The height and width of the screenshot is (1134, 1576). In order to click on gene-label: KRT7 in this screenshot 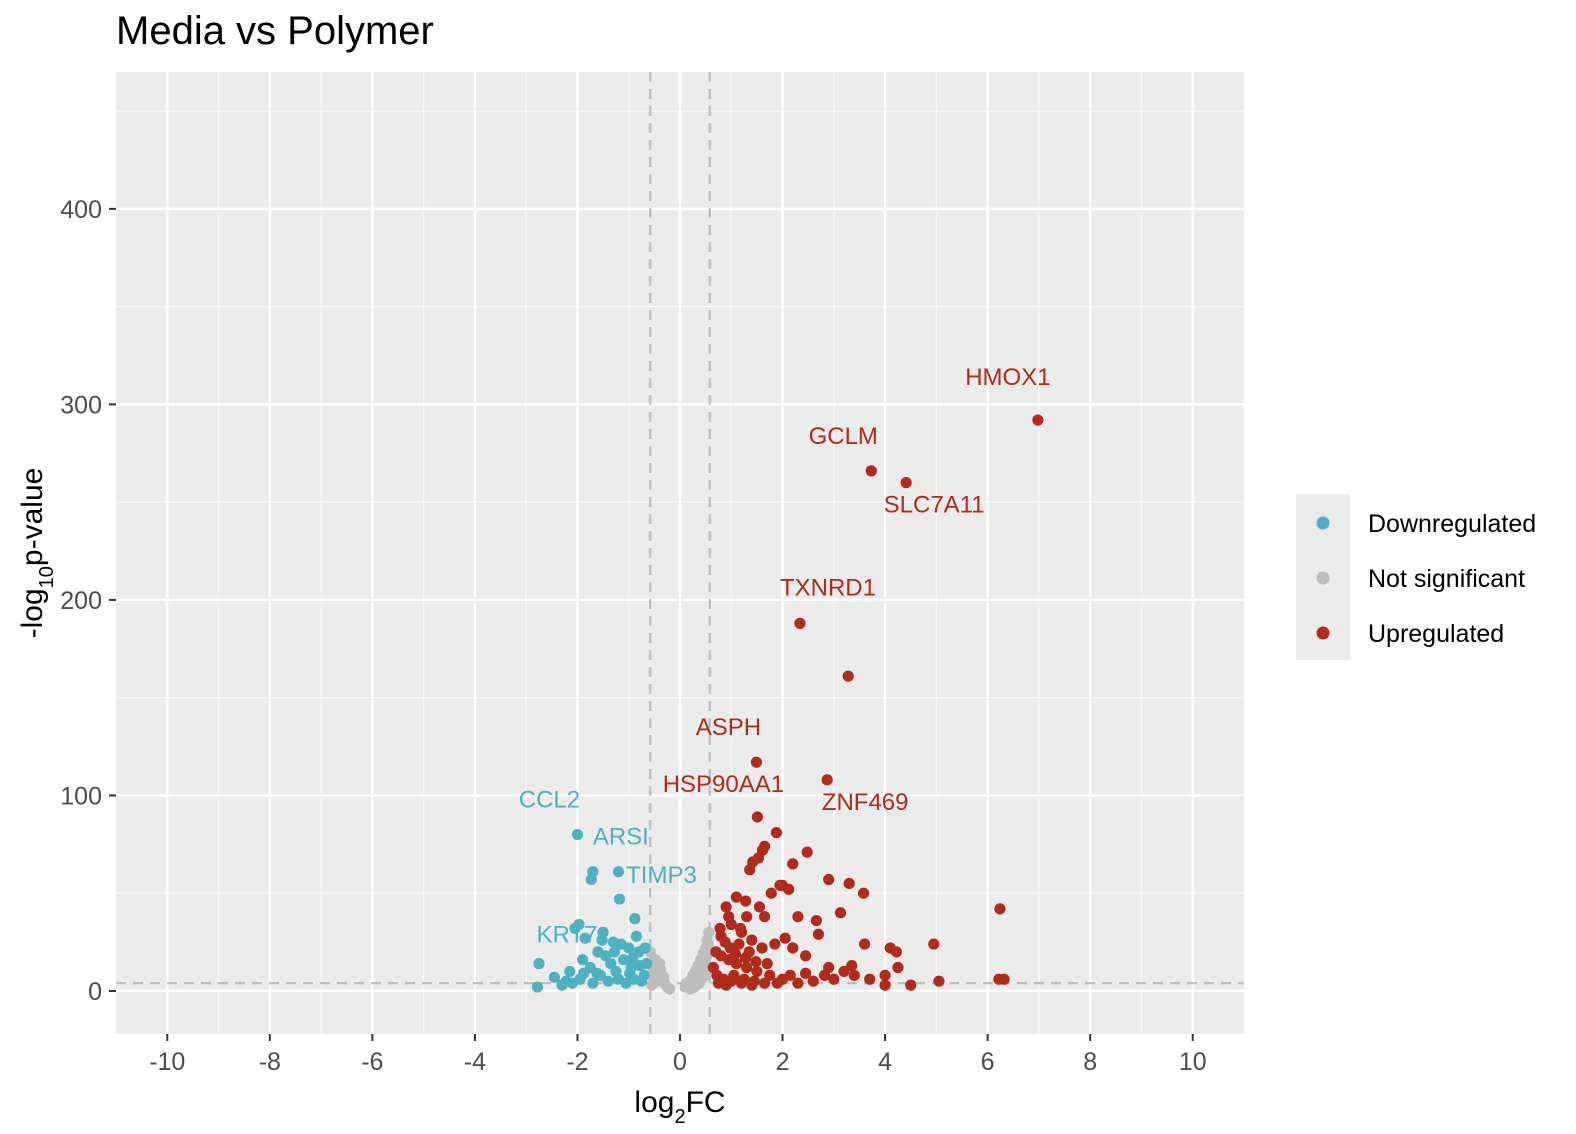, I will do `click(567, 935)`.